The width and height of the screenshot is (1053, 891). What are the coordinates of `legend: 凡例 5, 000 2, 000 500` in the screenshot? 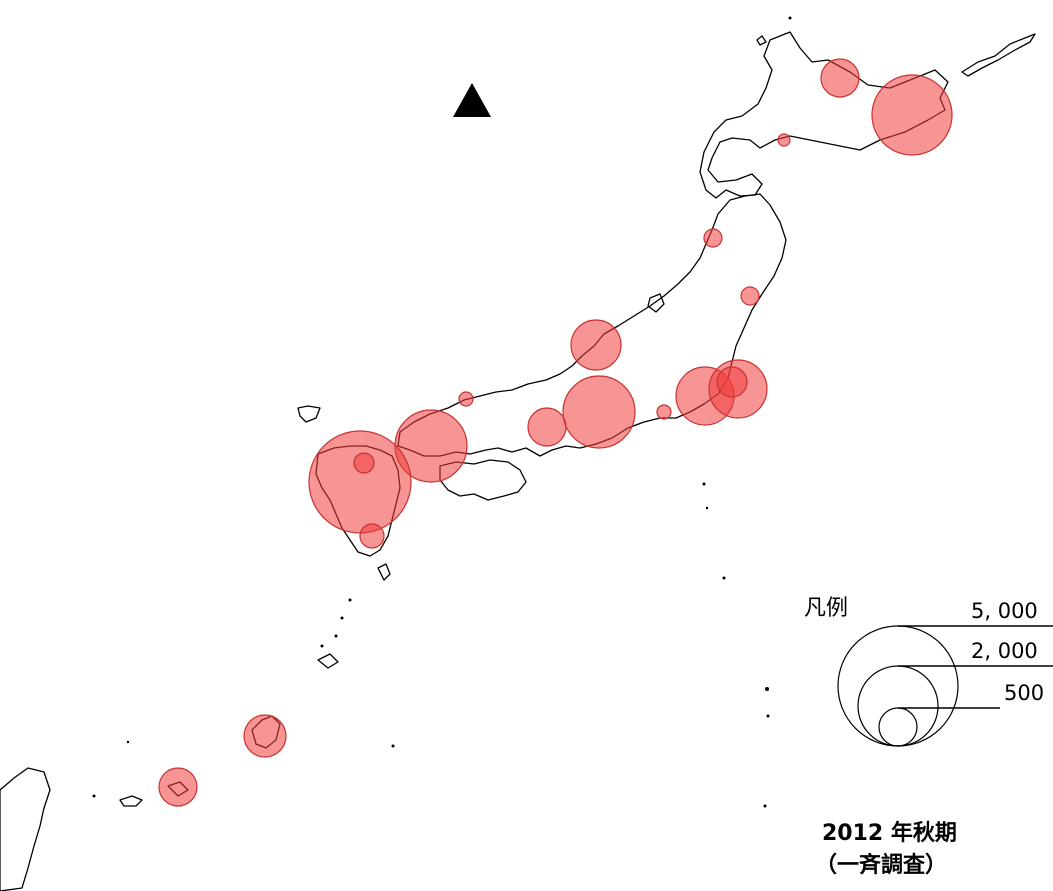 It's located at (928, 671).